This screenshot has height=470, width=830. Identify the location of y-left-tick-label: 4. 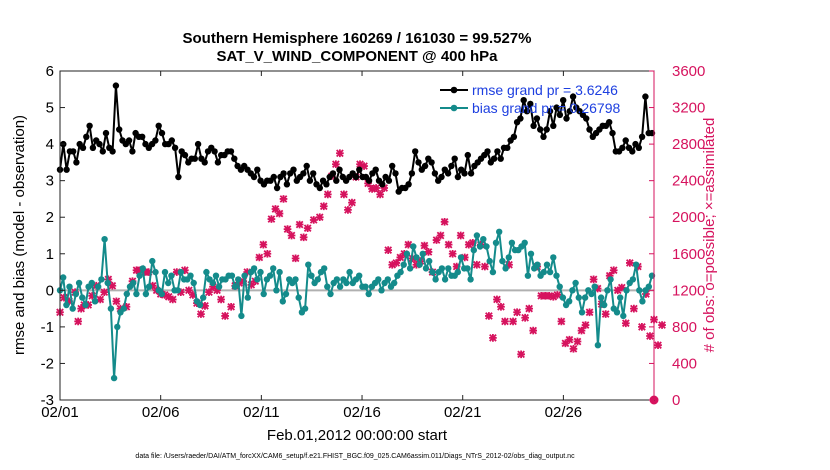
(50, 144).